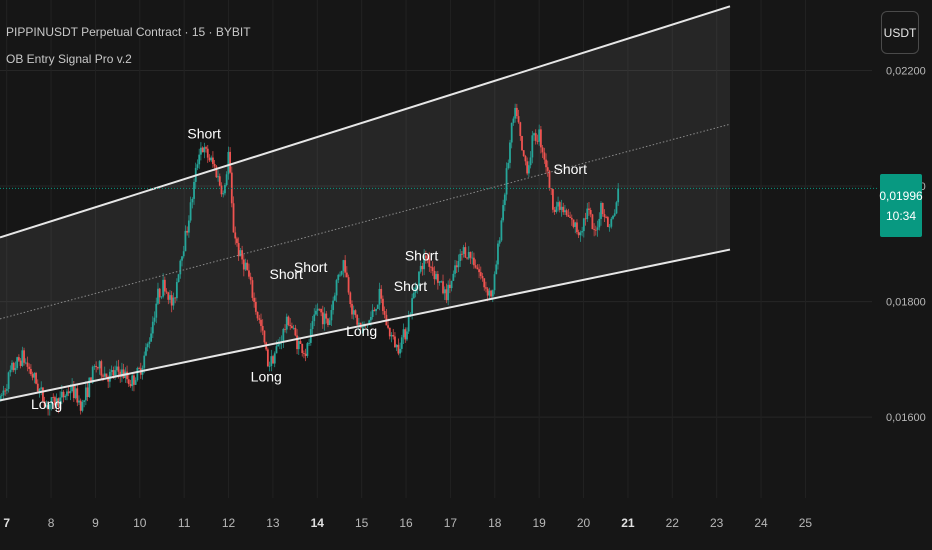 The width and height of the screenshot is (932, 550). What do you see at coordinates (451, 523) in the screenshot?
I see `x-tick-label: 17` at bounding box center [451, 523].